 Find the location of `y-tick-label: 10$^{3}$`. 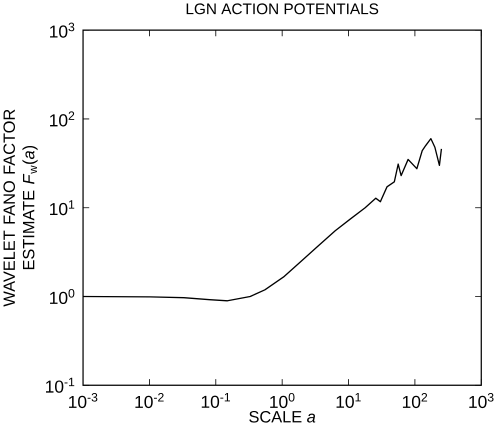

y-tick-label: 10$^{3}$ is located at coordinates (62, 30).